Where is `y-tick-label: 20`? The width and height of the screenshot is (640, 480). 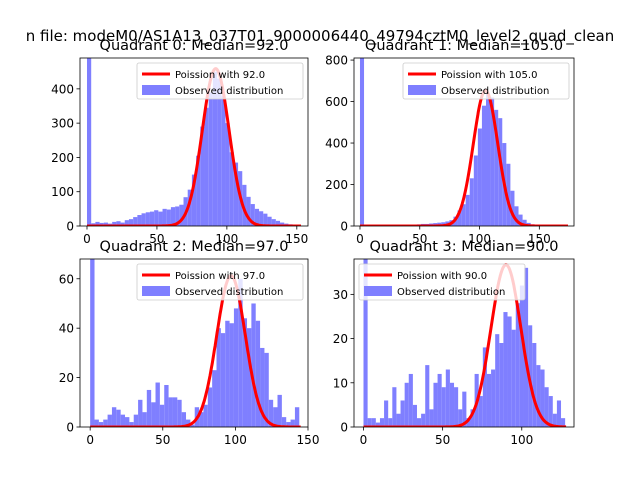 y-tick-label: 20 is located at coordinates (340, 339).